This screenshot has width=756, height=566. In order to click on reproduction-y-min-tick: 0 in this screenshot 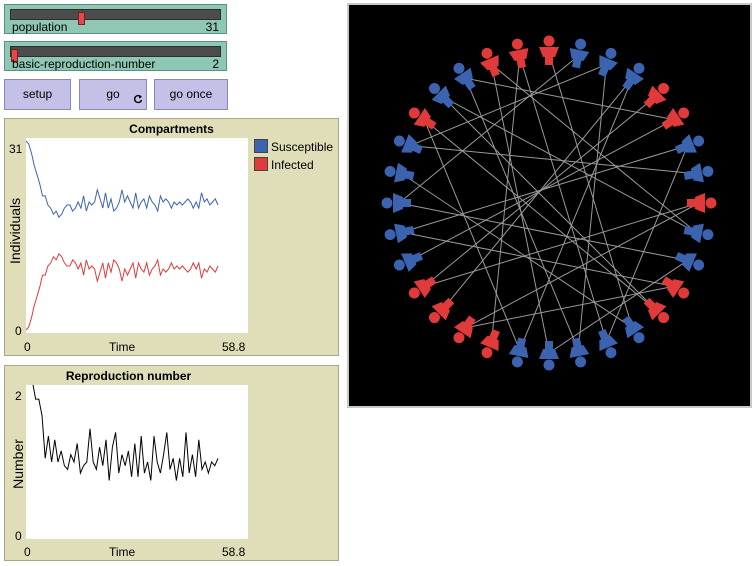, I will do `click(18, 536)`.